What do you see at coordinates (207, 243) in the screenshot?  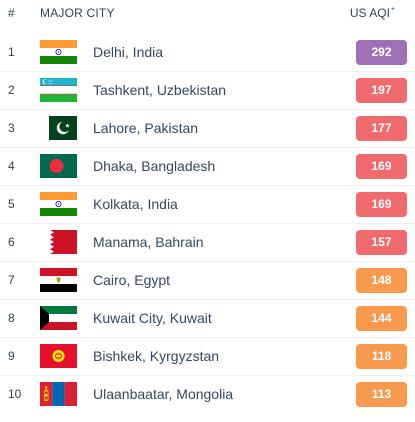 I see `city-row: 6 Manama, Bahrain 157` at bounding box center [207, 243].